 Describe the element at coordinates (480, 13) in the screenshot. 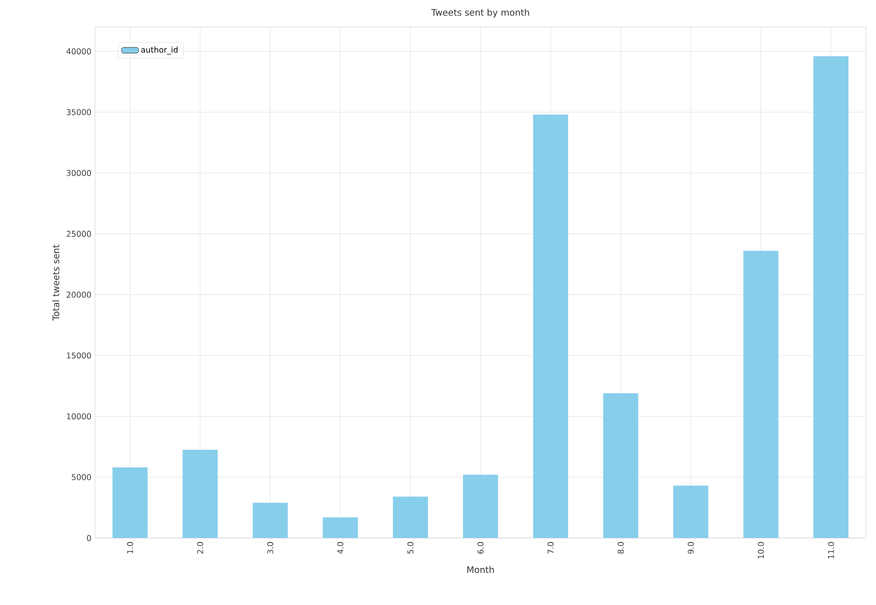

I see `chart-title: Tweets sent by month` at that location.